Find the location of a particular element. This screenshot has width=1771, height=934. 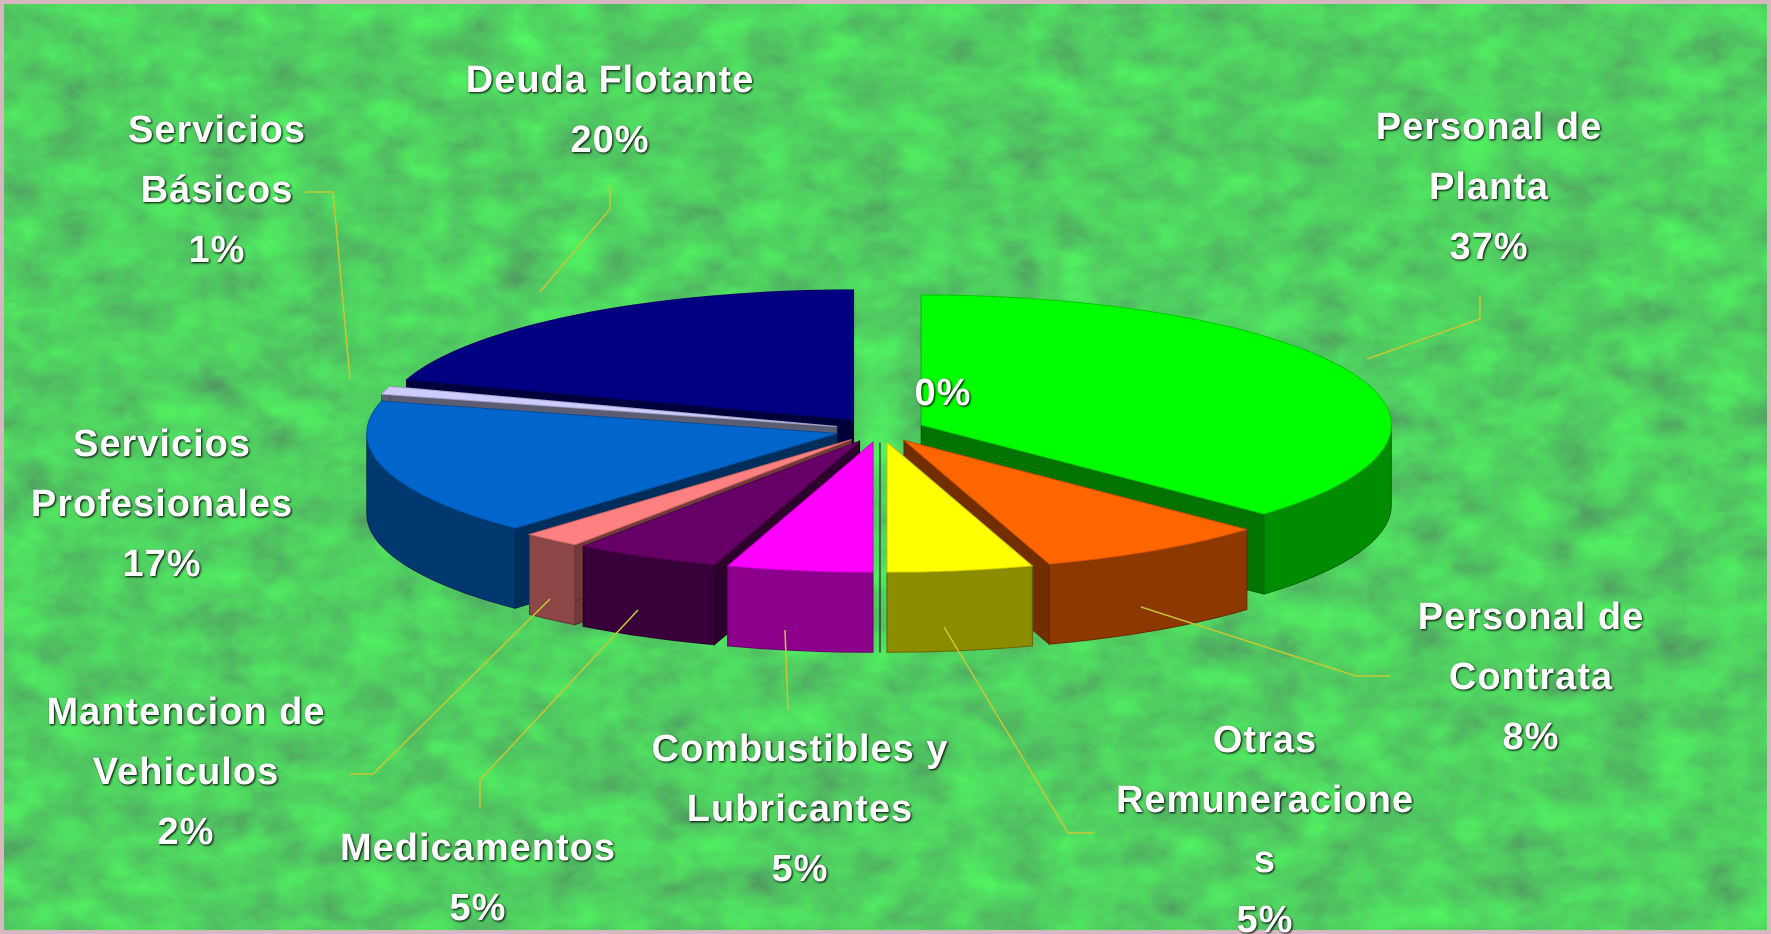

data-label: Personal de Contrata 8% is located at coordinates (1531, 677).